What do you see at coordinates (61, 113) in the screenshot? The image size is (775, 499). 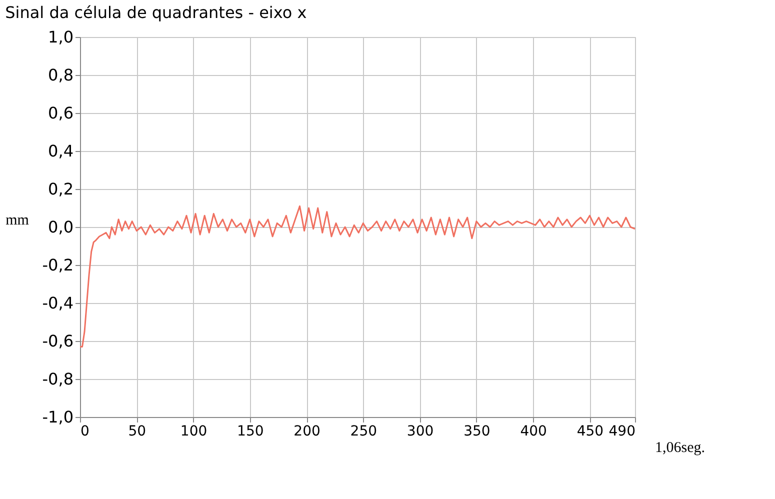 I see `y-tick-label: 0,6` at bounding box center [61, 113].